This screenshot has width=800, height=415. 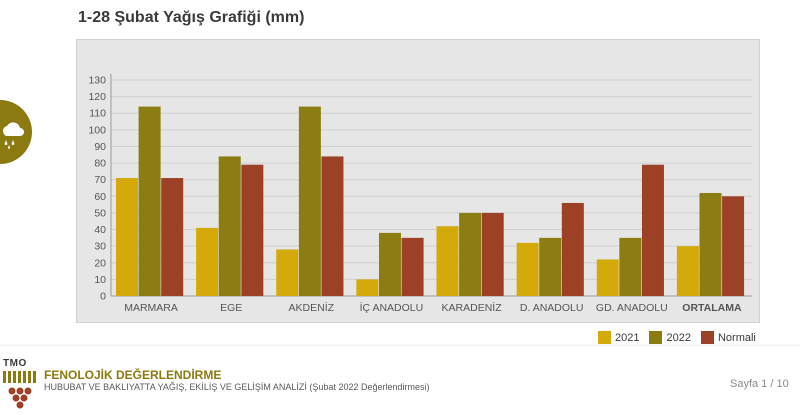 I want to click on x-tick-label: KARADENİZ, so click(x=472, y=307).